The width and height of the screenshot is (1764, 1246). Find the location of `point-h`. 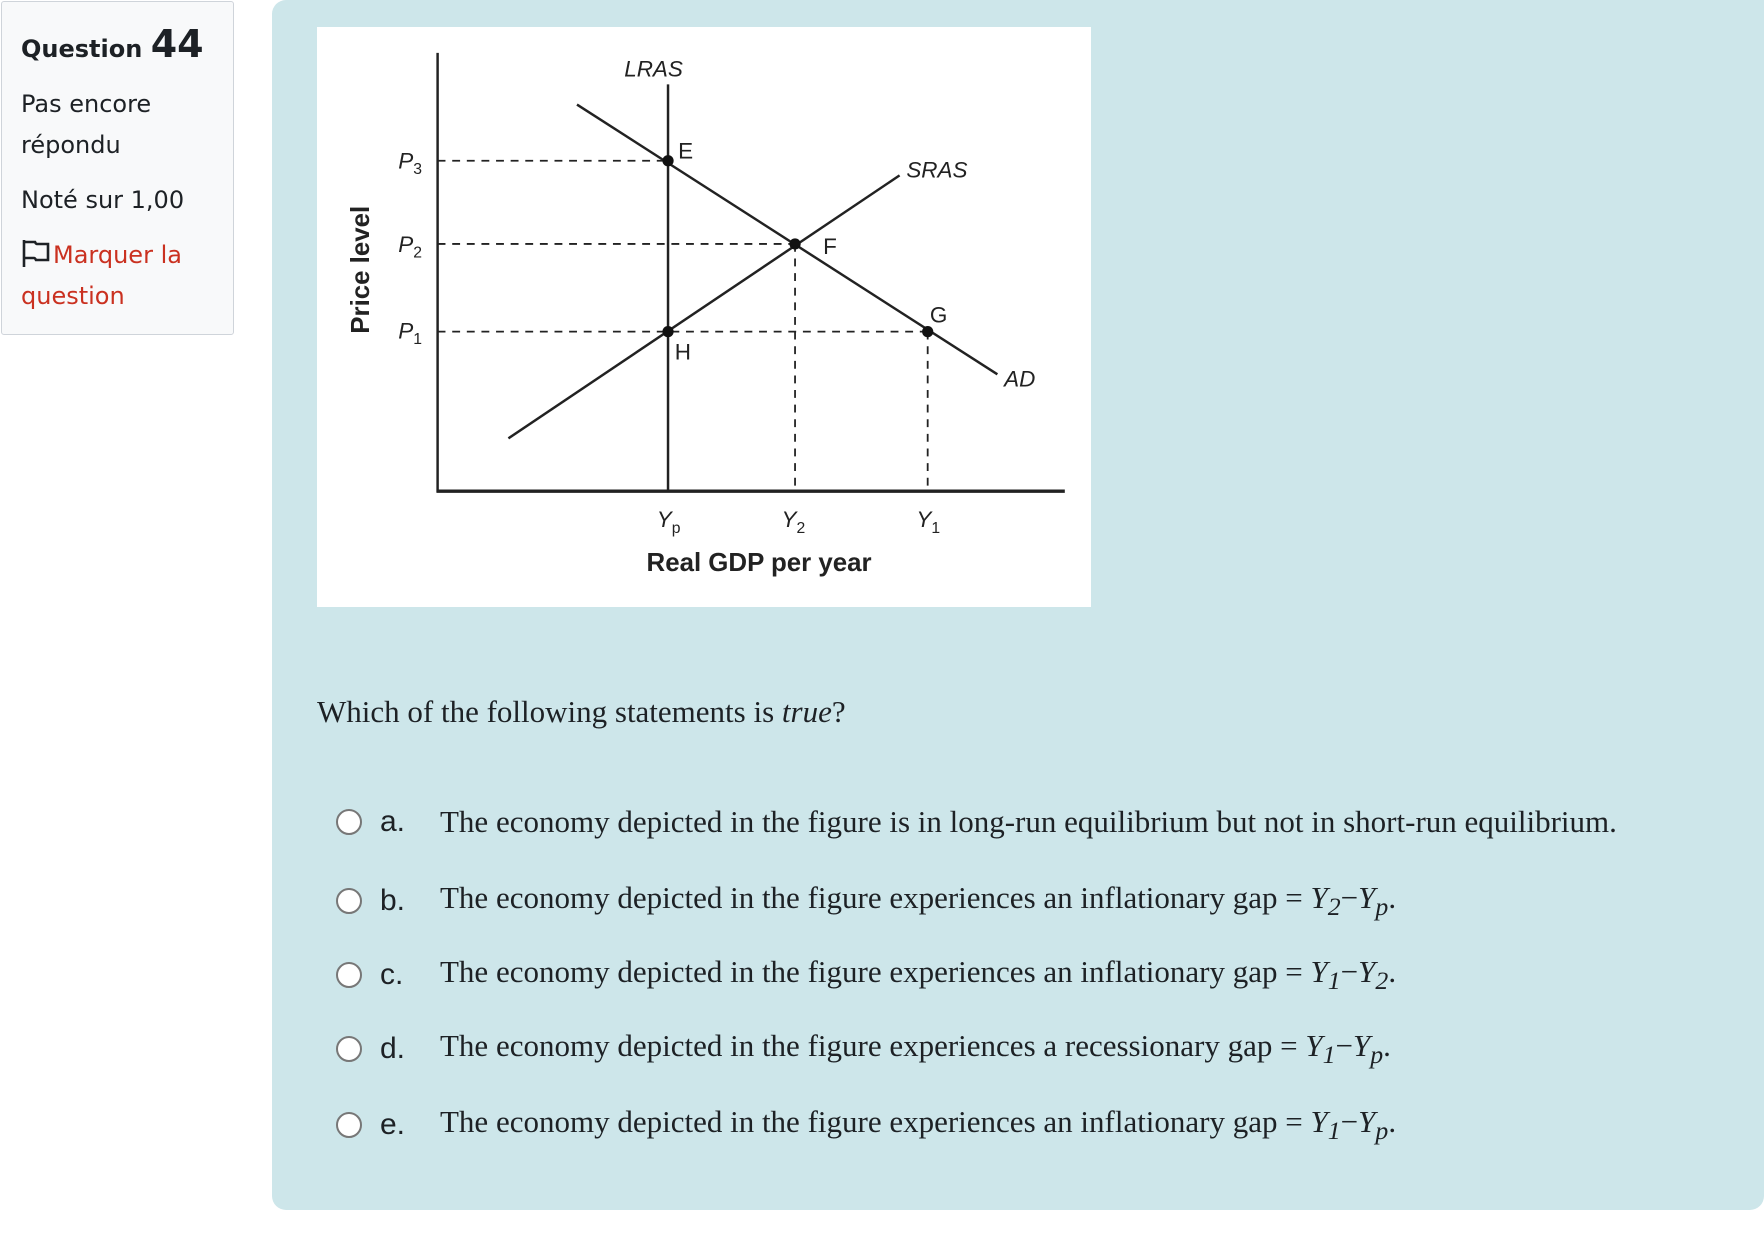

point-h is located at coordinates (668, 331).